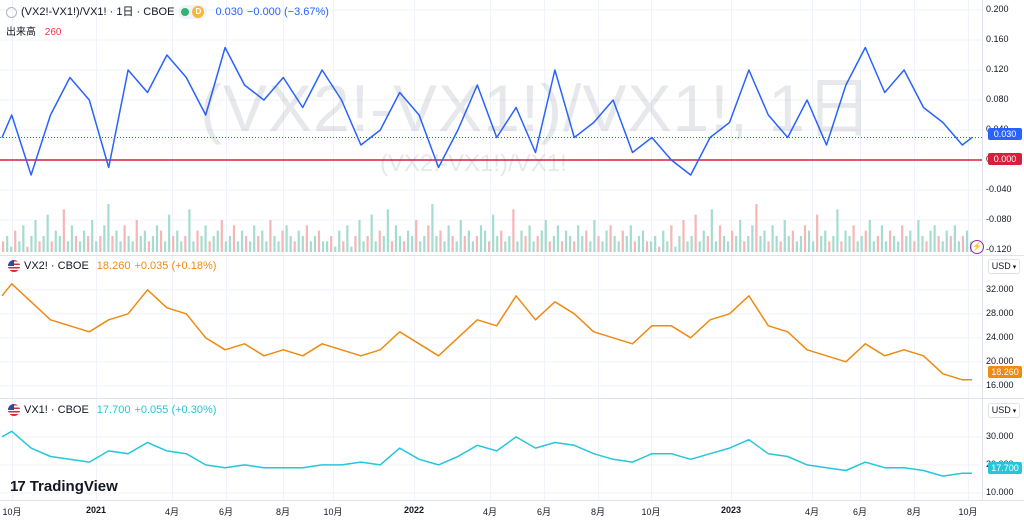 The height and width of the screenshot is (521, 1024). What do you see at coordinates (56, 266) in the screenshot?
I see `vx2-title: VX2! · CBOE` at bounding box center [56, 266].